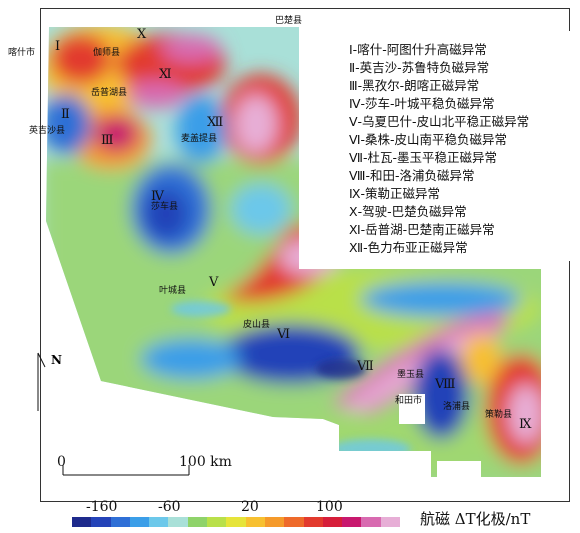 The height and width of the screenshot is (533, 580). Describe the element at coordinates (423, 157) in the screenshot. I see `legend-item: Ⅶ-杜瓦-墨玉平稳正磁异常` at that location.